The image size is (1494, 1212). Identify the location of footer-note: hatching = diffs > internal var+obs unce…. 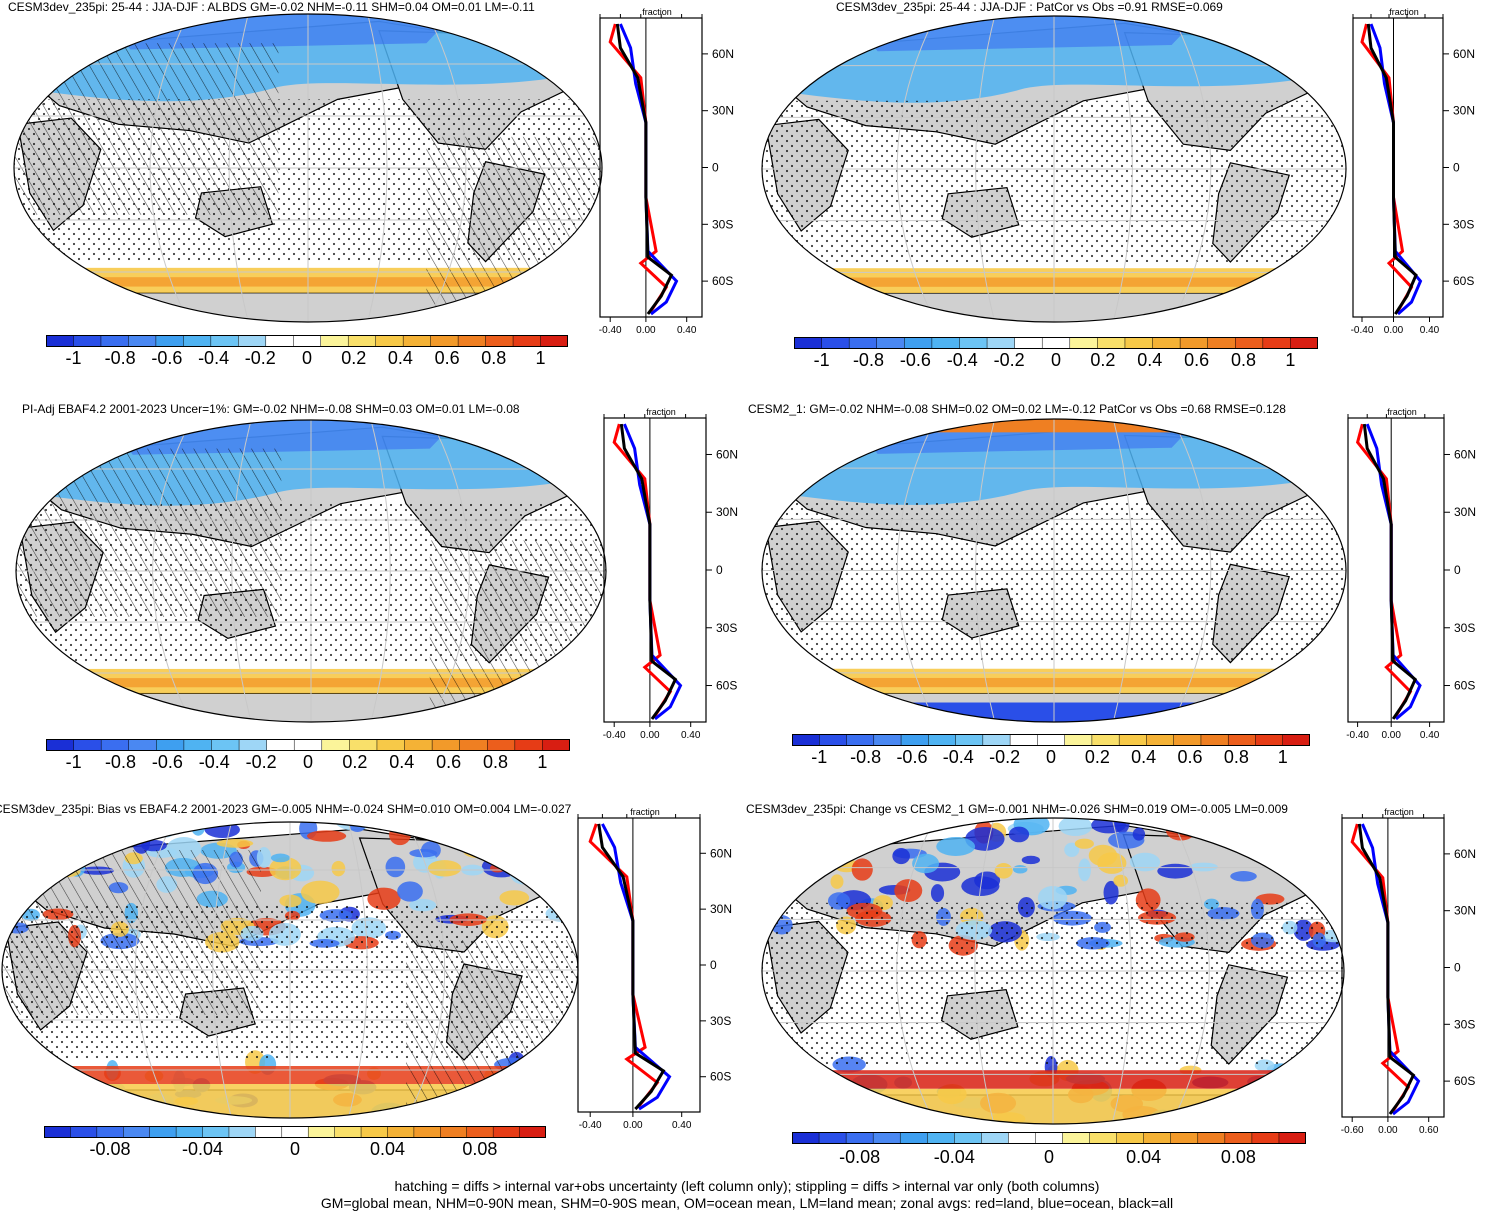
(747, 1195).